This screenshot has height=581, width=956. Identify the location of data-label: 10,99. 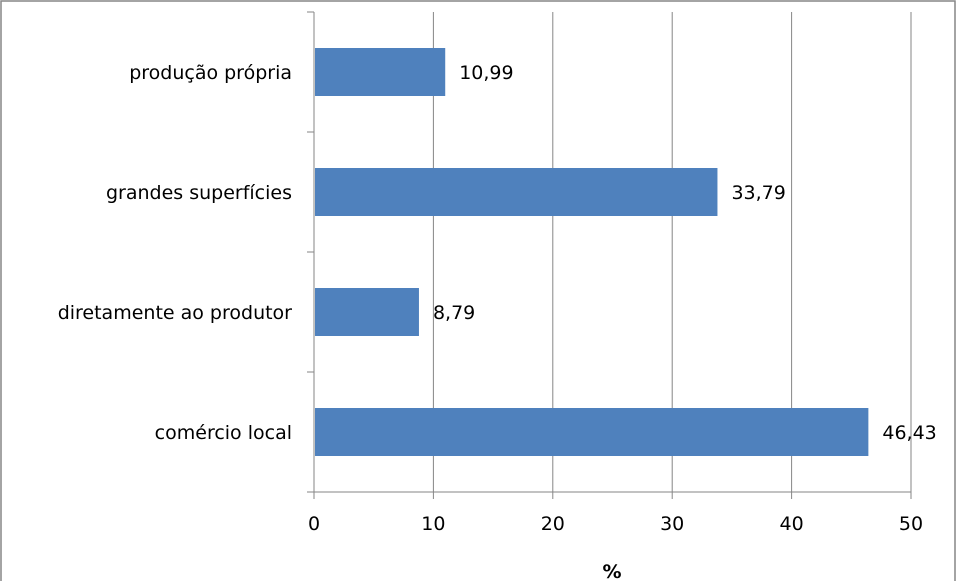
(486, 73).